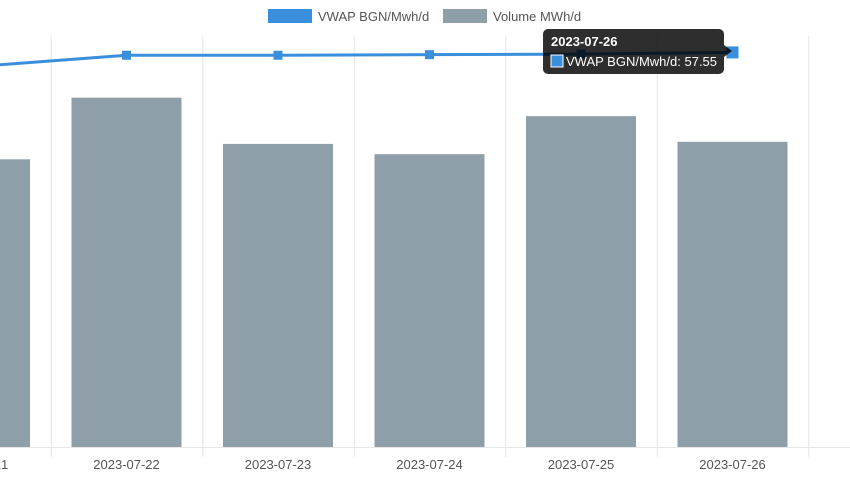 Image resolution: width=850 pixels, height=480 pixels. I want to click on legend: VWAP BGN/Mwh/d Volume MWh/d, so click(424, 16).